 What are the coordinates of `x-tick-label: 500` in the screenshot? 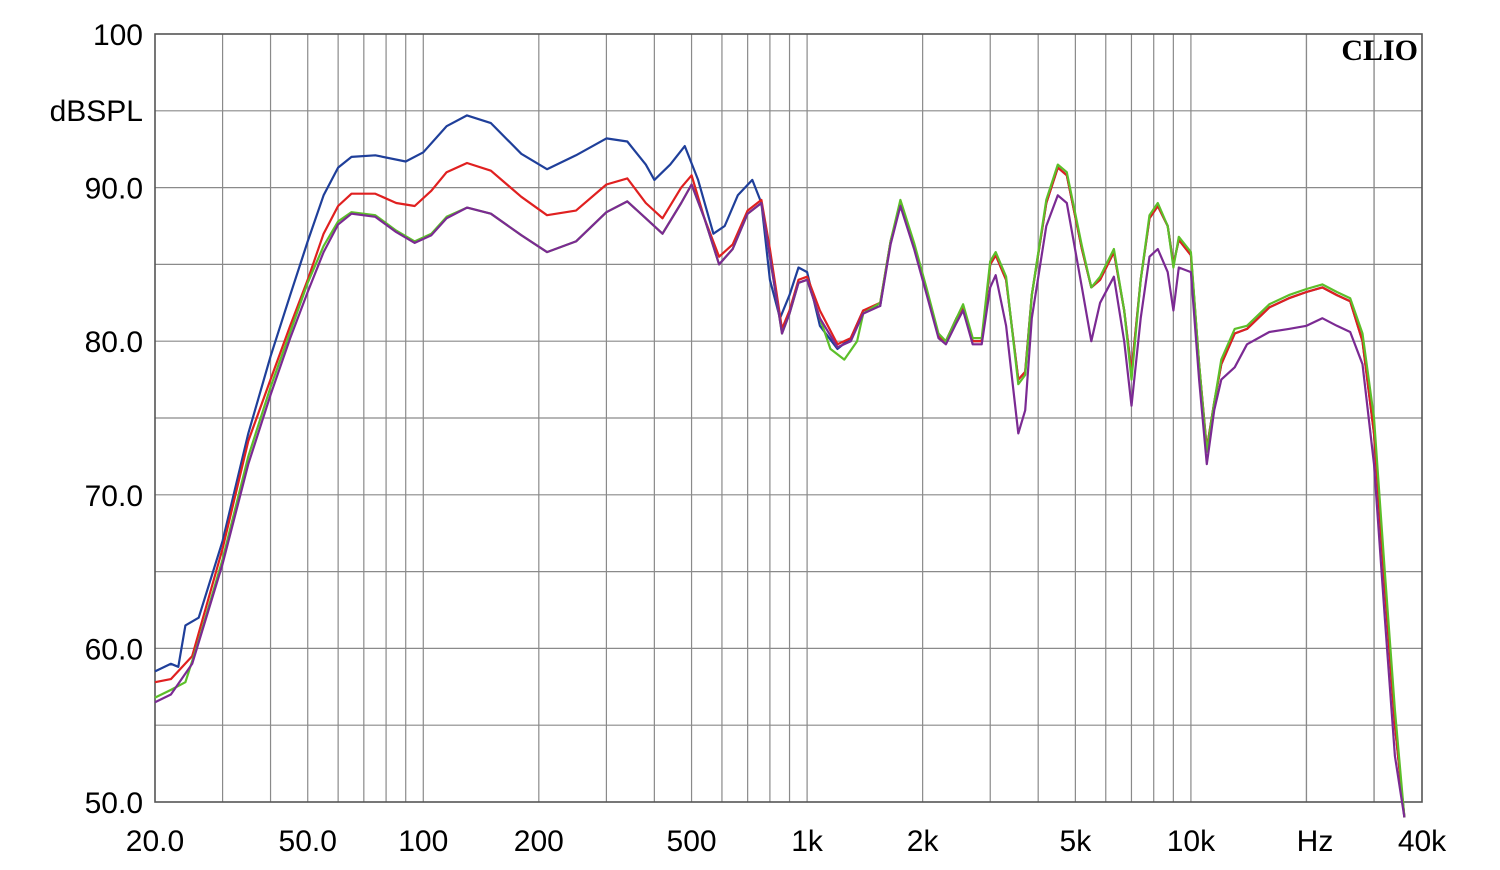 It's located at (692, 841).